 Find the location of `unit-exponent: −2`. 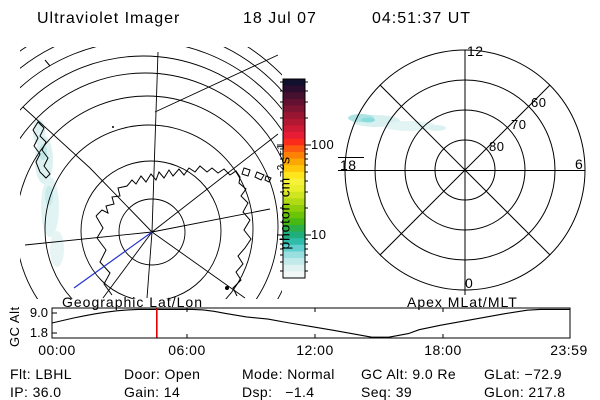

unit-exponent: −2 is located at coordinates (281, 171).